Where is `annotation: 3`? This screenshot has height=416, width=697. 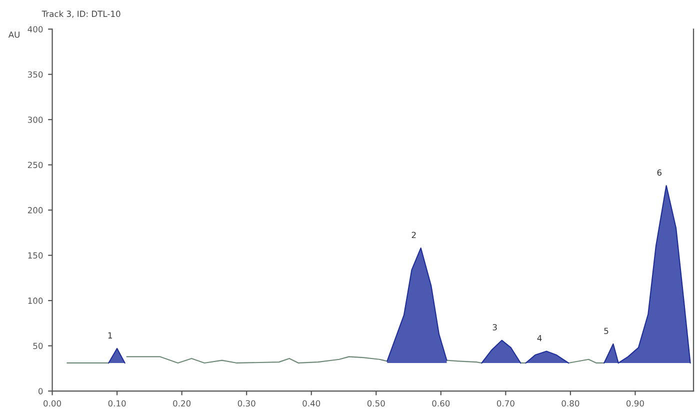 annotation: 3 is located at coordinates (494, 327).